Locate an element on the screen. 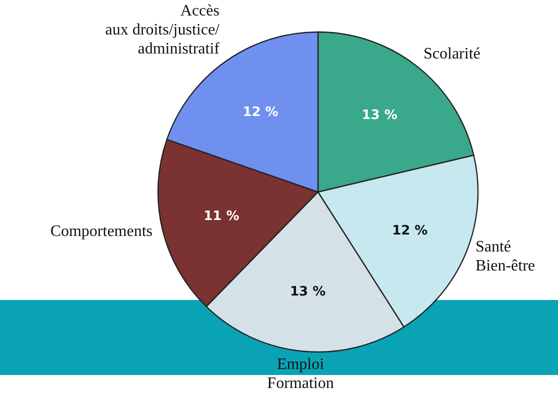 The image size is (558, 401). data-label: 11 % is located at coordinates (222, 216).